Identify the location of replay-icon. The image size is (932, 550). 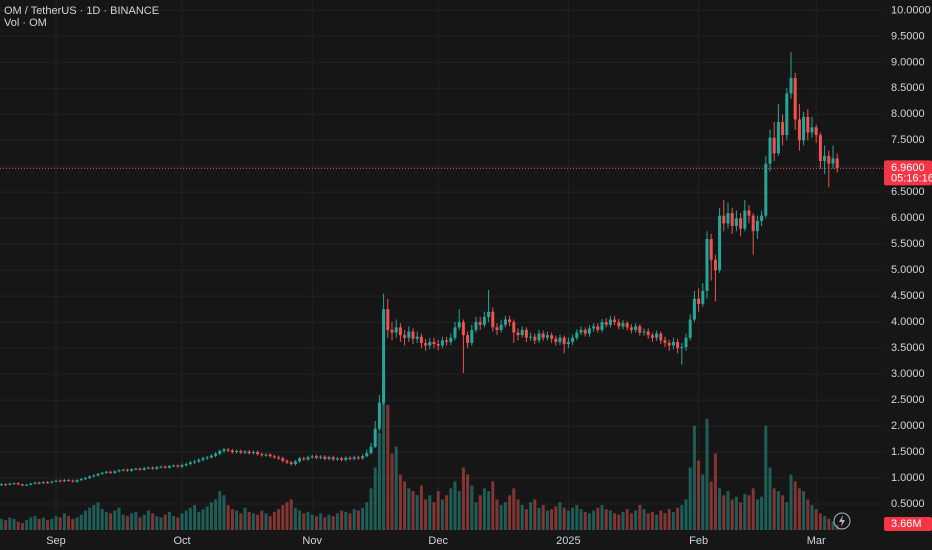
(842, 521).